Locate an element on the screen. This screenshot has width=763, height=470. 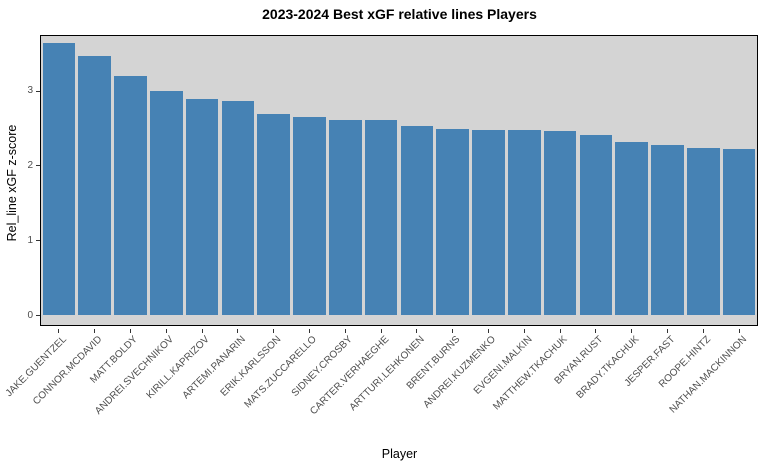
y-tick-label: 0 is located at coordinates (30, 315).